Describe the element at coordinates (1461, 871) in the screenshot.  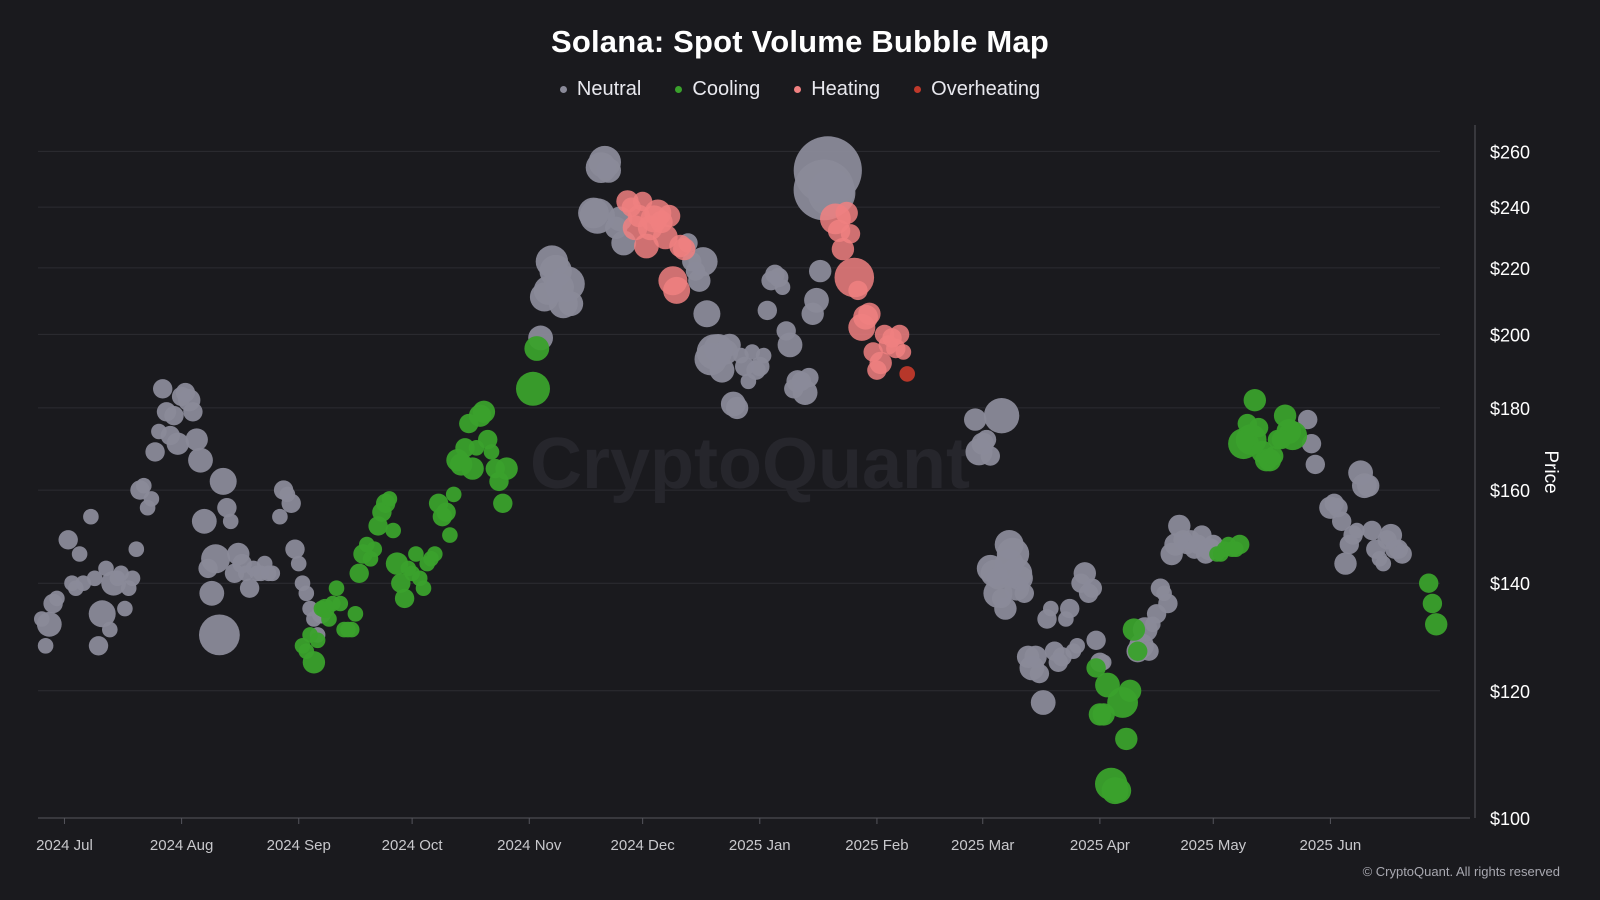
I see `copyright-notice: © CryptoQuant. All rights reserved` at that location.